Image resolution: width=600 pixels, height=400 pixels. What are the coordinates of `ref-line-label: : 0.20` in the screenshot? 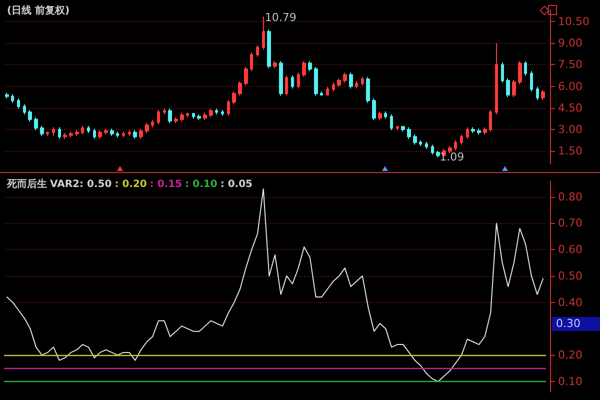 It's located at (130, 184).